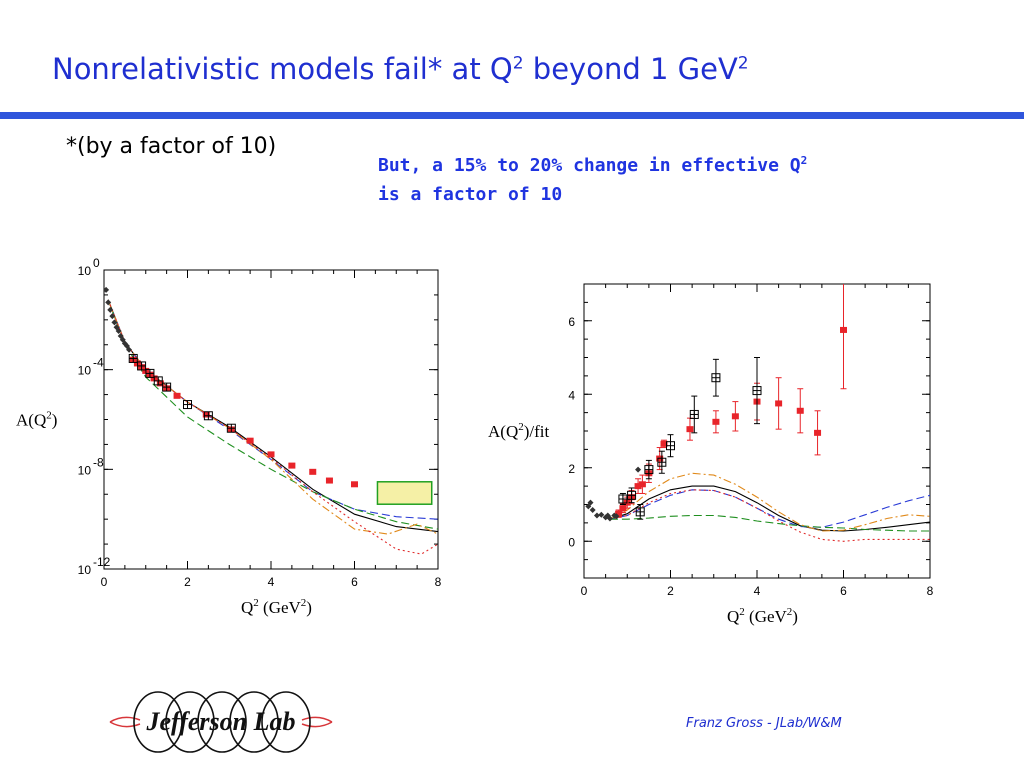 This screenshot has width=1024, height=768. I want to click on y-label-part: A(Q, so click(503, 431).